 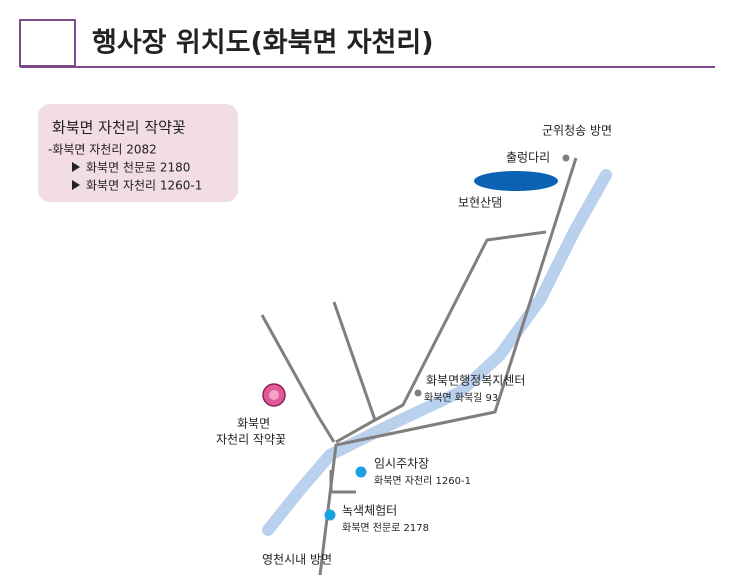 I want to click on map-label: 화북면, so click(x=253, y=424).